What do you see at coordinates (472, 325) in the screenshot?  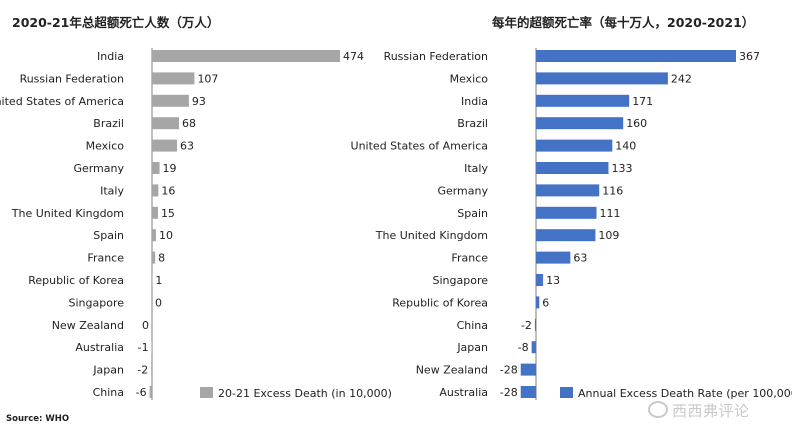 I see `right-category-label: China` at bounding box center [472, 325].